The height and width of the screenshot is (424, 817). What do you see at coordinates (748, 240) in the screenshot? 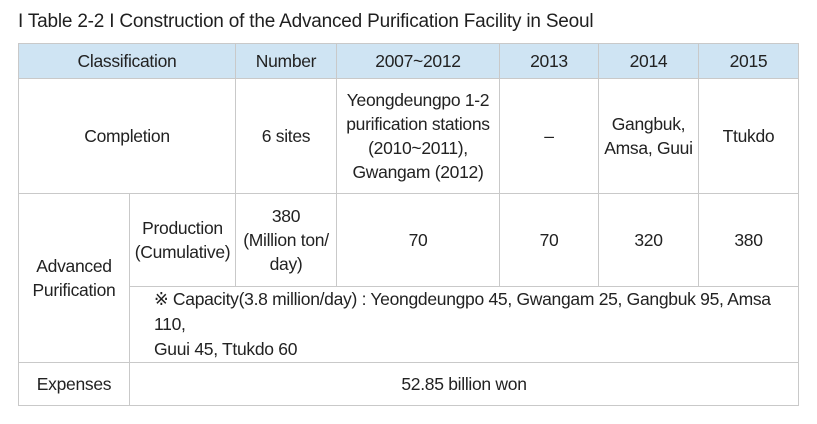
I see `production-2015: 380` at bounding box center [748, 240].